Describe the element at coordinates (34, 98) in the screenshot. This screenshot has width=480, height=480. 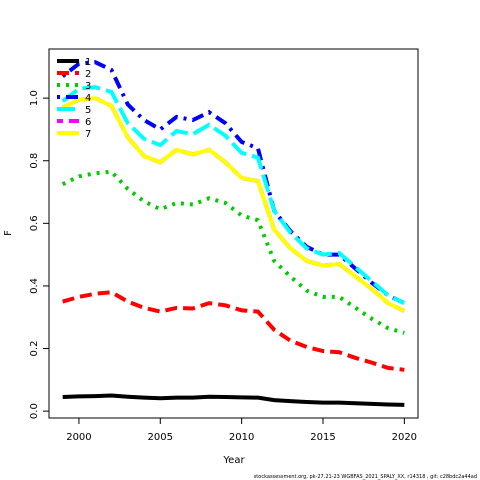
I see `y-tick-label: 1.0` at that location.